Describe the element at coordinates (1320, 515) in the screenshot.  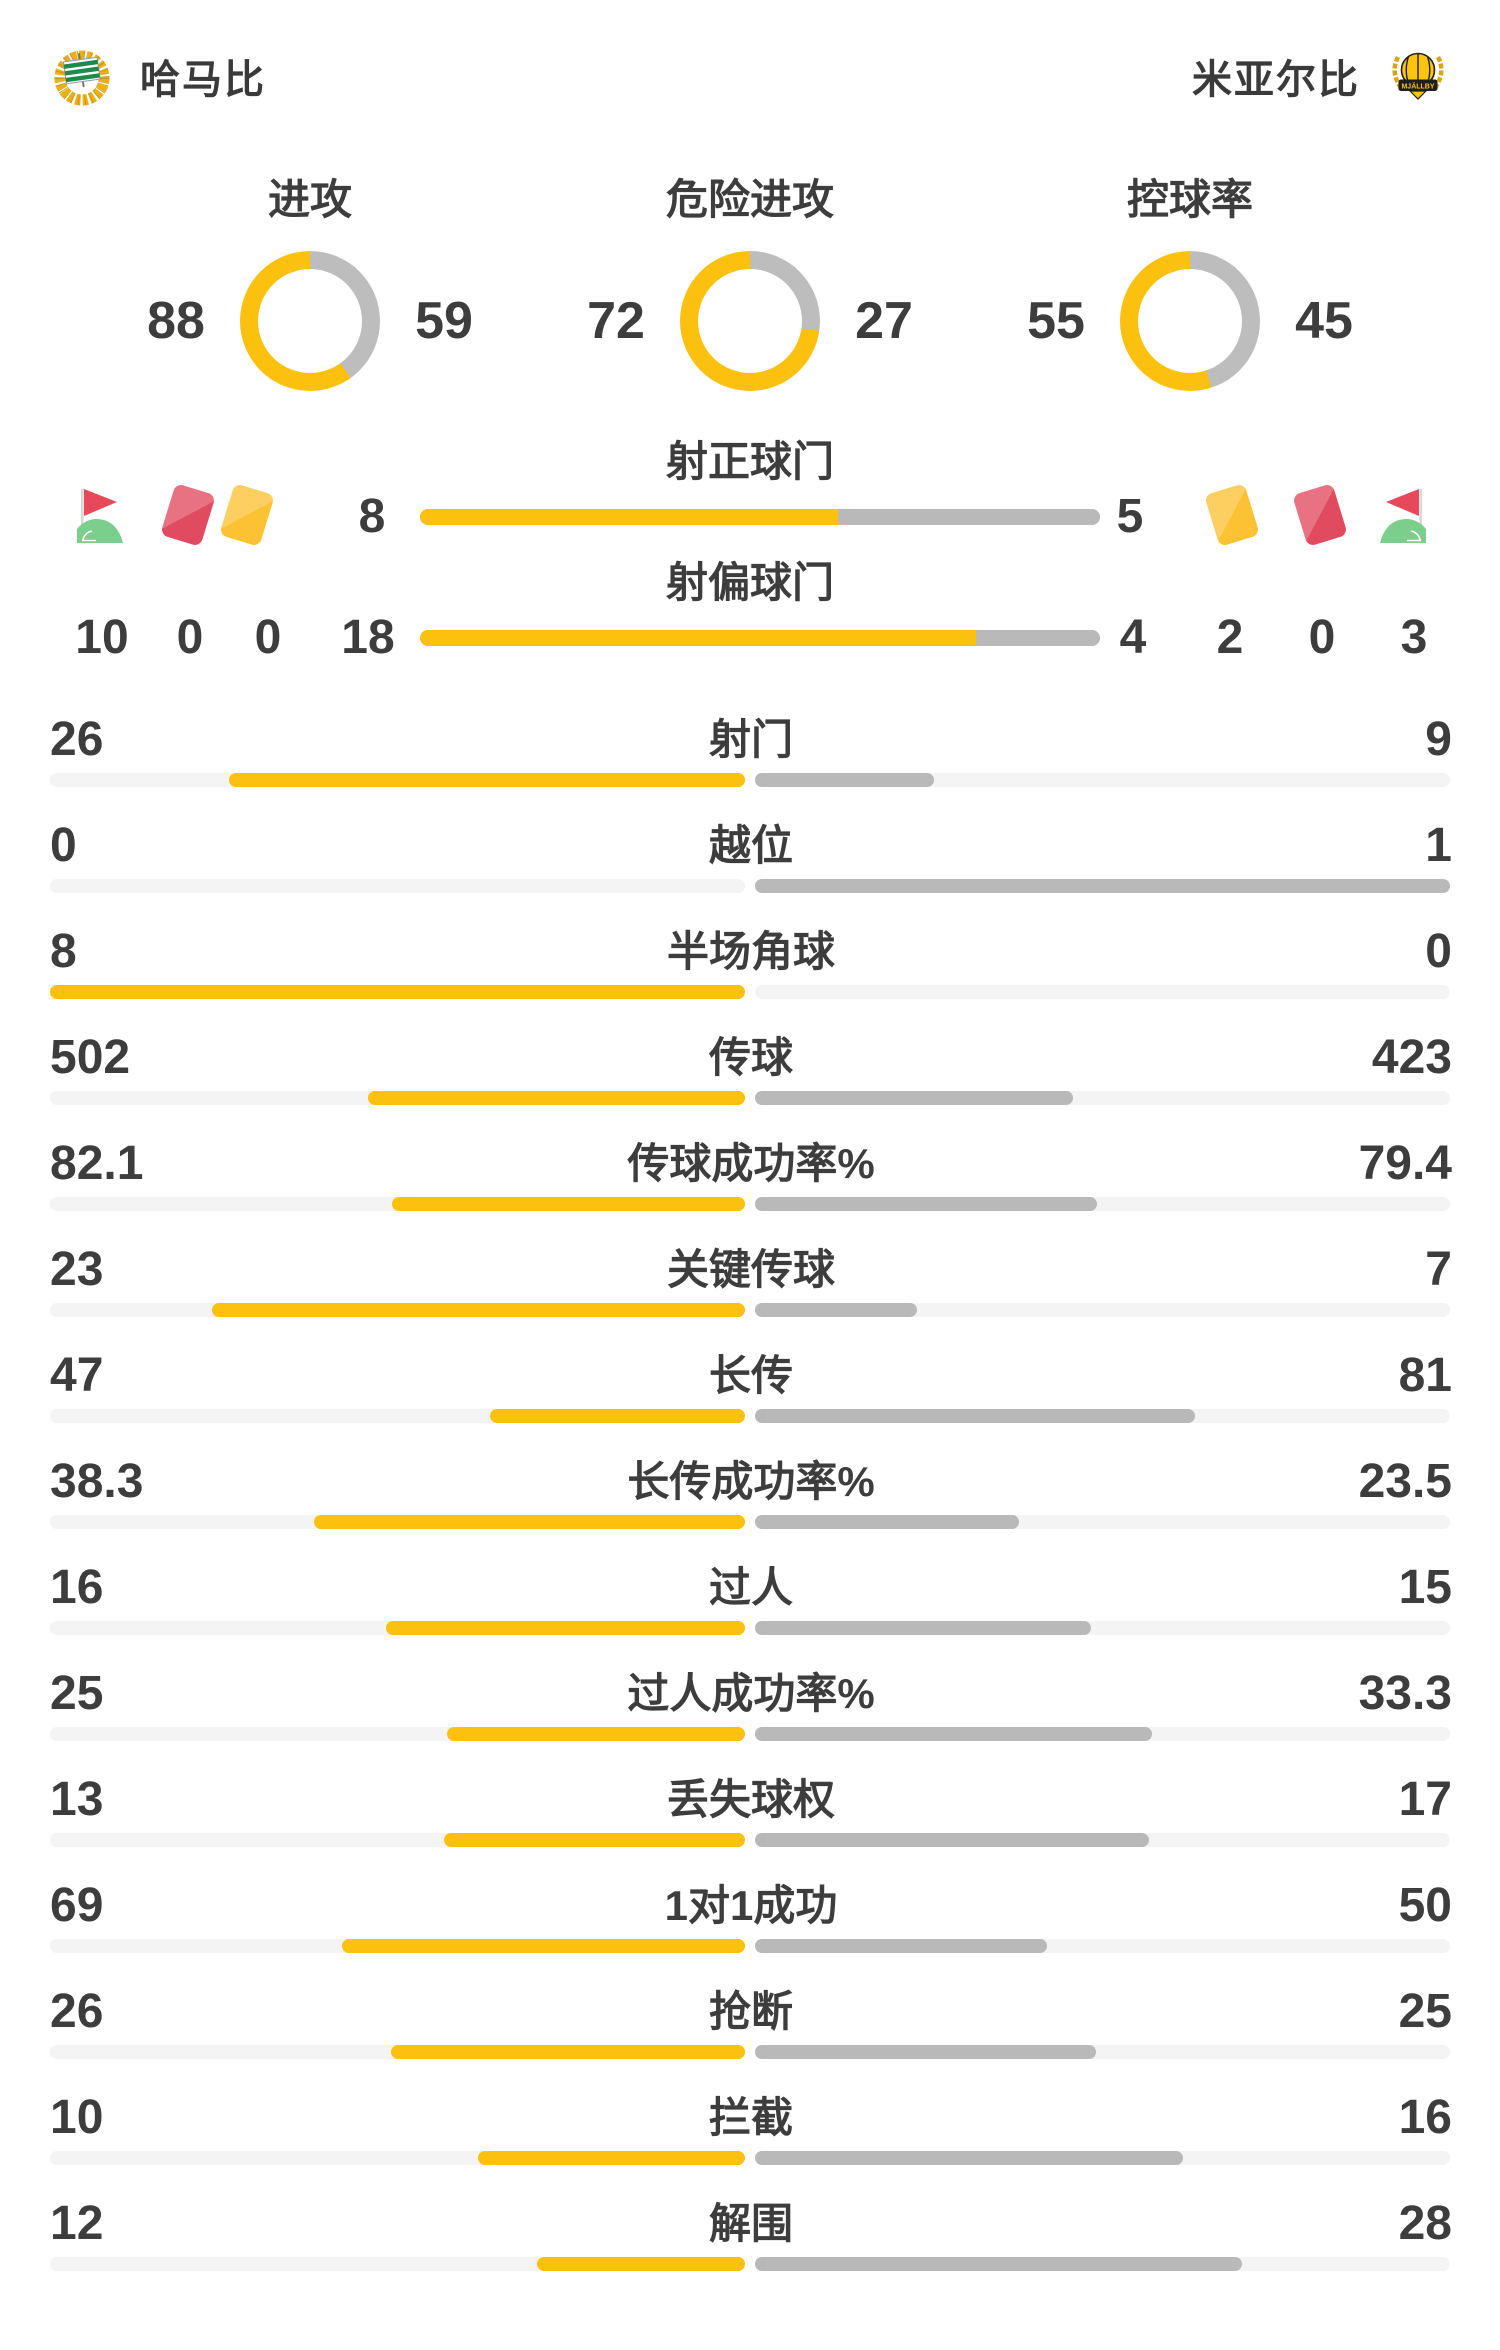
I see `red-card-icon` at that location.